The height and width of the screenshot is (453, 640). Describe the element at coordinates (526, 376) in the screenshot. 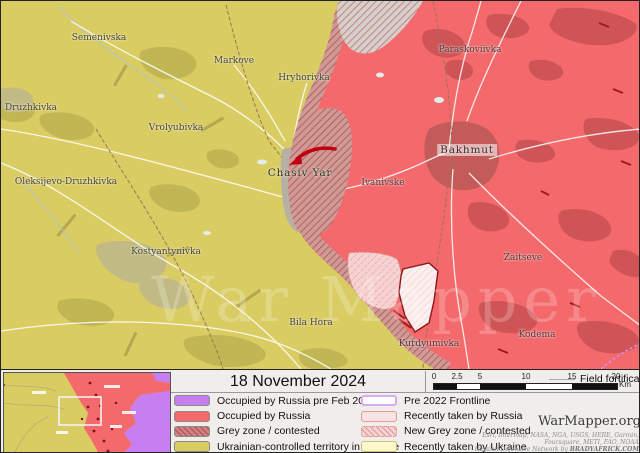

I see `scale-tick-10: 10` at that location.